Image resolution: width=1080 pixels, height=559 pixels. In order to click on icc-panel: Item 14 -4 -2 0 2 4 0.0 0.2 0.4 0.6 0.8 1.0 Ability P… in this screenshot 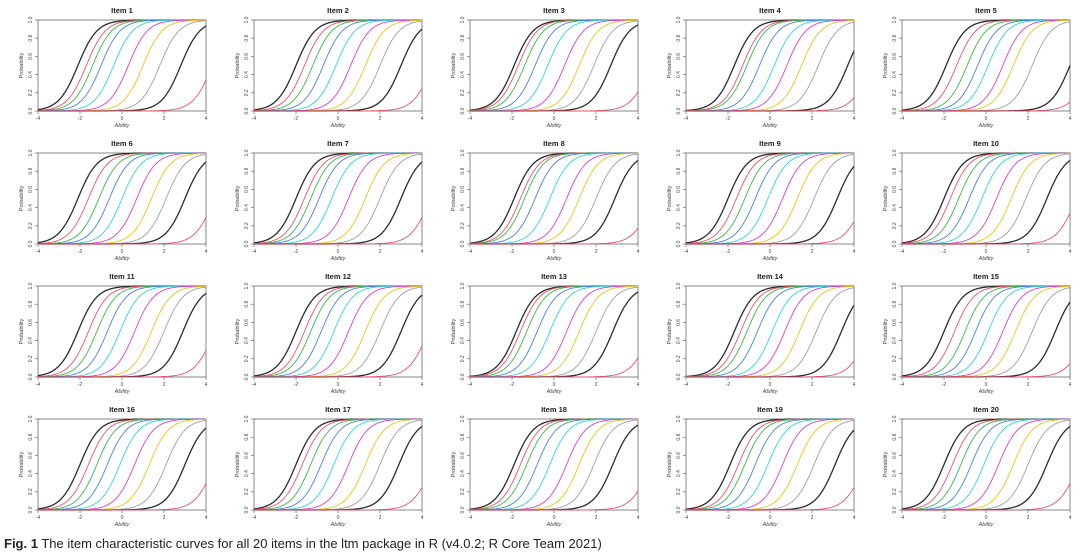, I will do `click(761, 333)`.